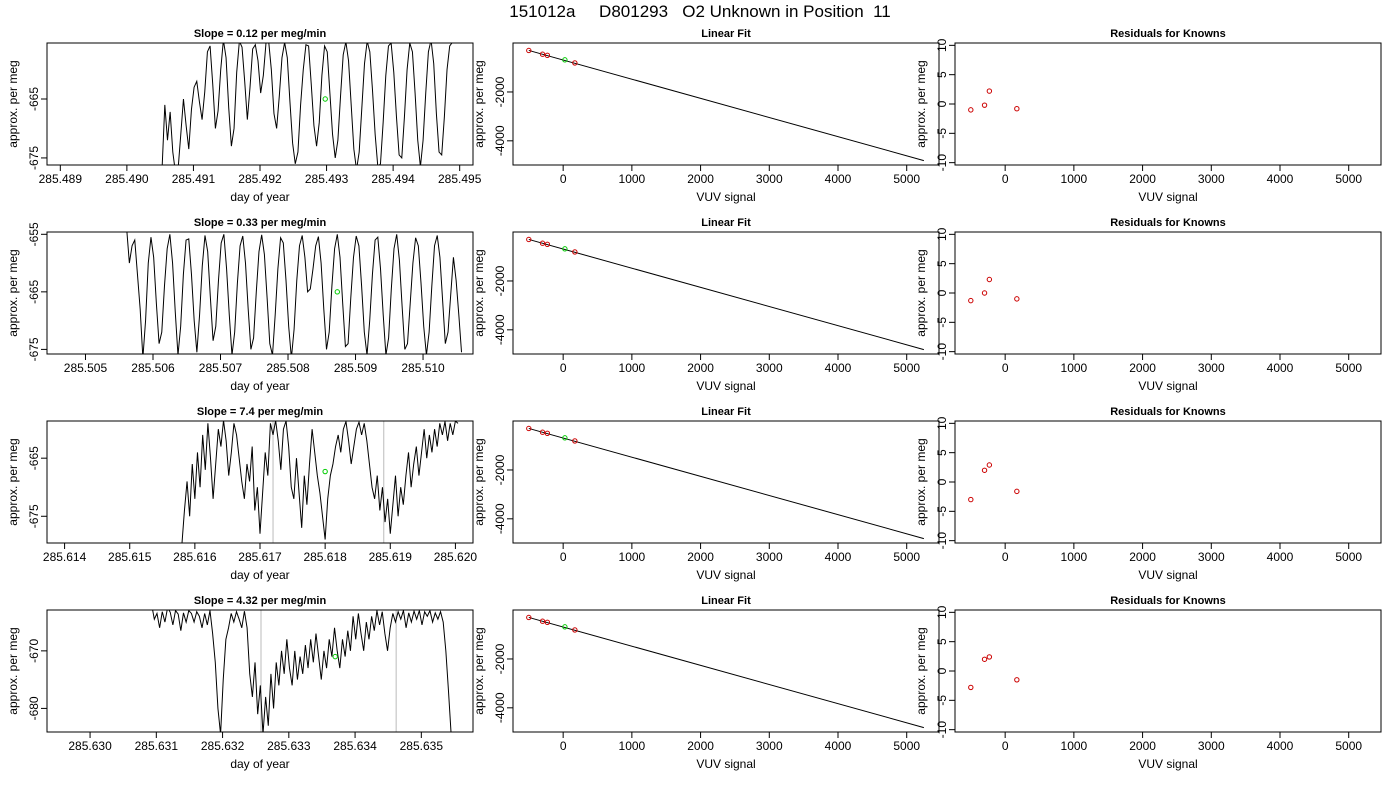 The width and height of the screenshot is (1400, 800). What do you see at coordinates (391, 557) in the screenshot?
I see `x-tick-label: 285.619` at bounding box center [391, 557].